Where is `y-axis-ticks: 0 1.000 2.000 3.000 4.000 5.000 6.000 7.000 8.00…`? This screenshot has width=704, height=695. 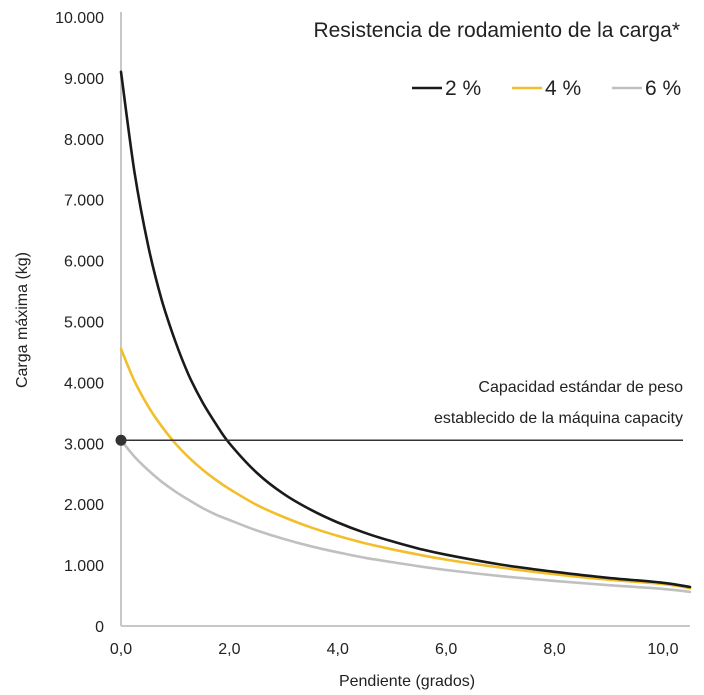 y-axis-ticks: 0 1.000 2.000 3.000 4.000 5.000 6.000 7.000 8.00… is located at coordinates (79, 323).